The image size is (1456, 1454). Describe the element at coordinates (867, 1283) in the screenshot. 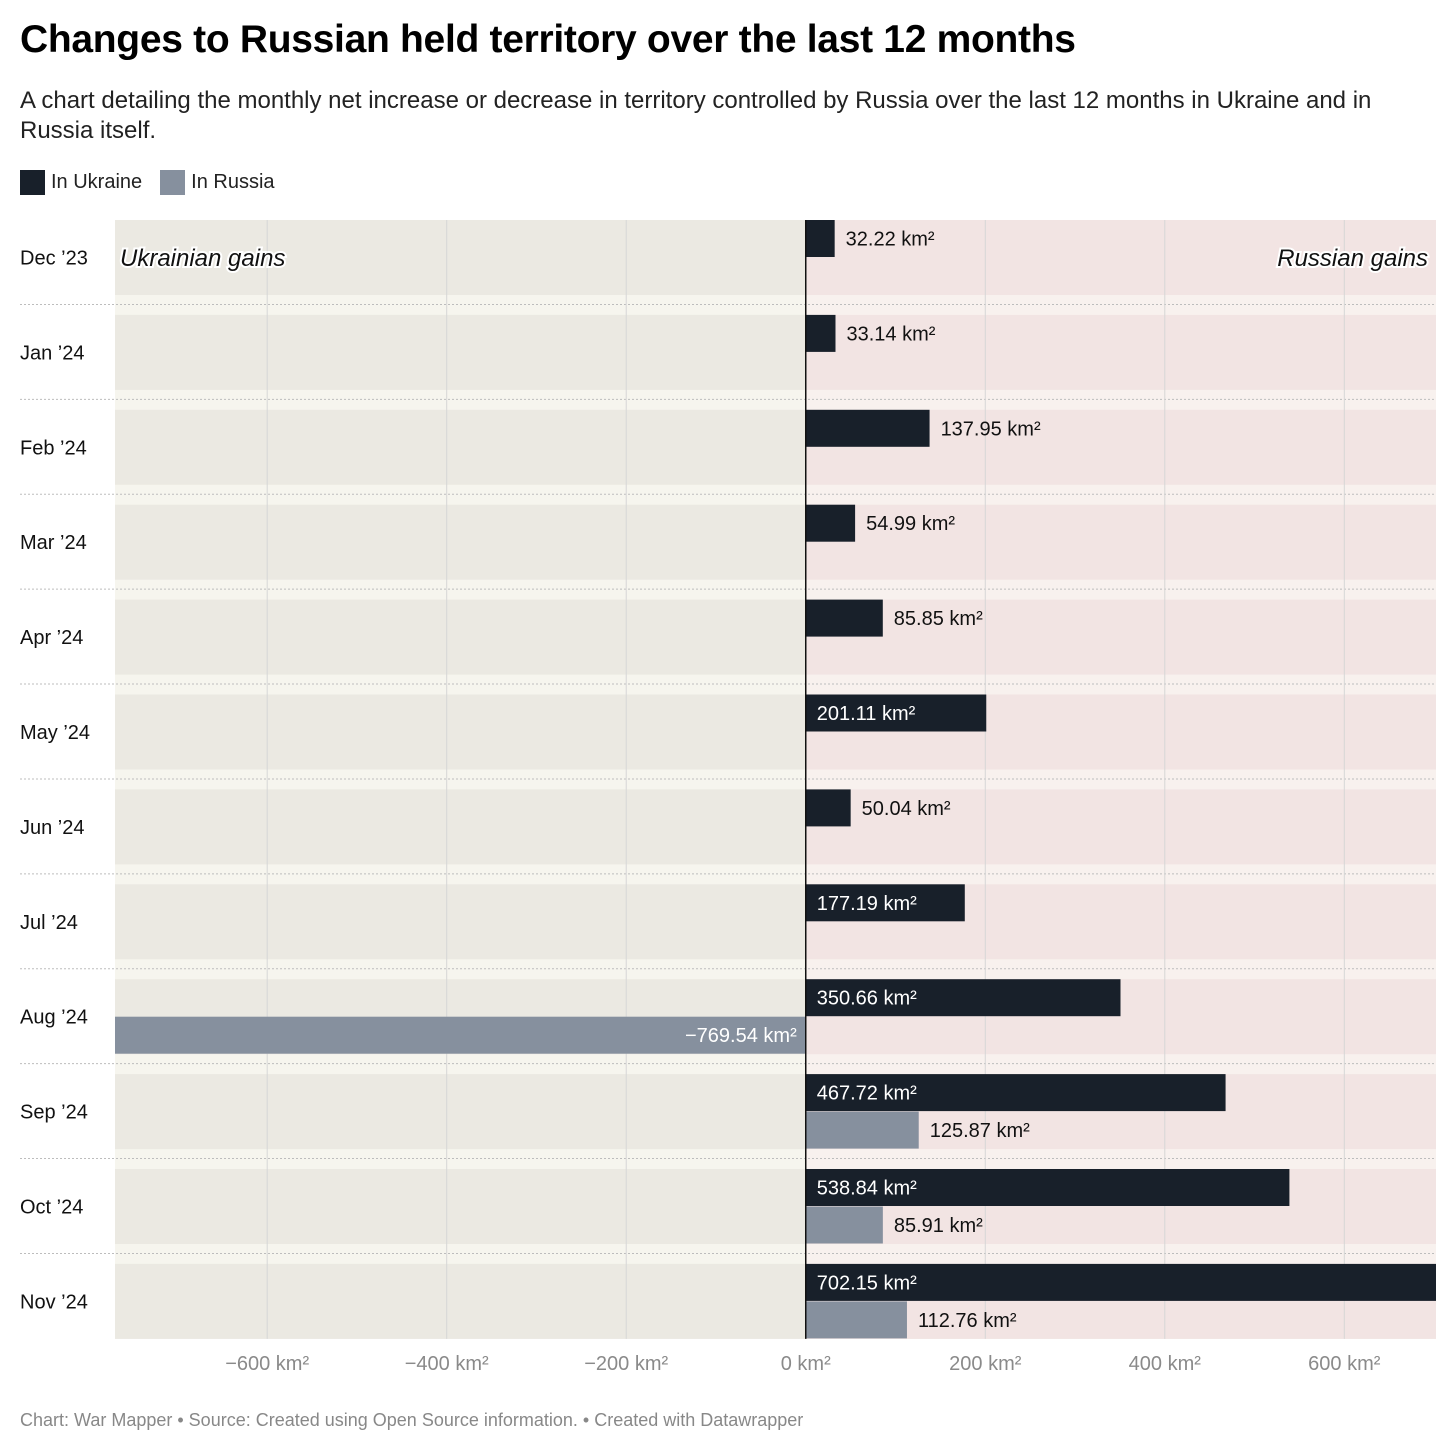

I see `data-label: 702.15 km²` at that location.